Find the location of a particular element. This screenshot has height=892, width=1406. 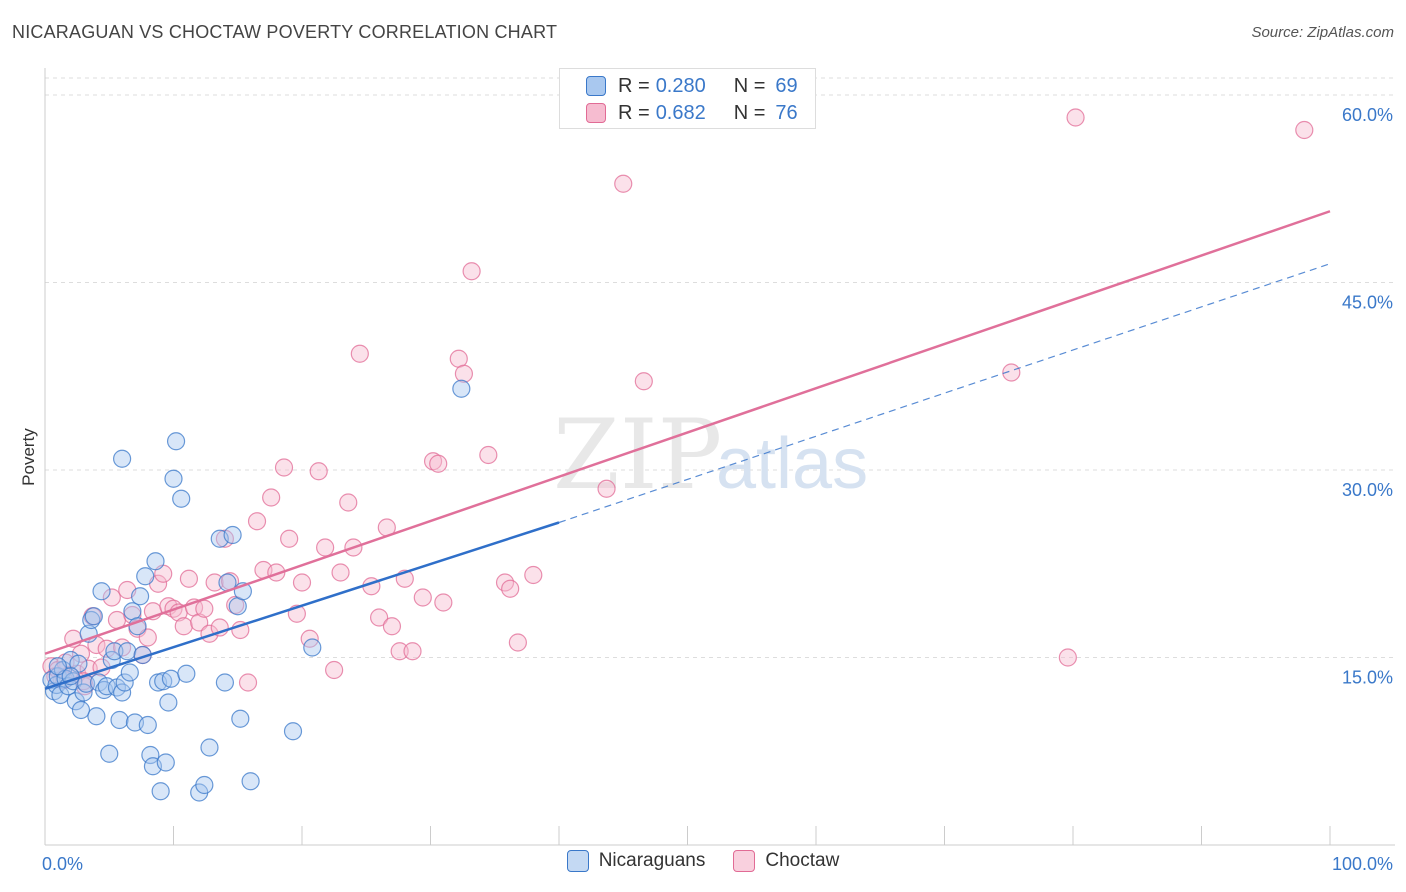

legend-r-label: R = is located at coordinates (634, 85).